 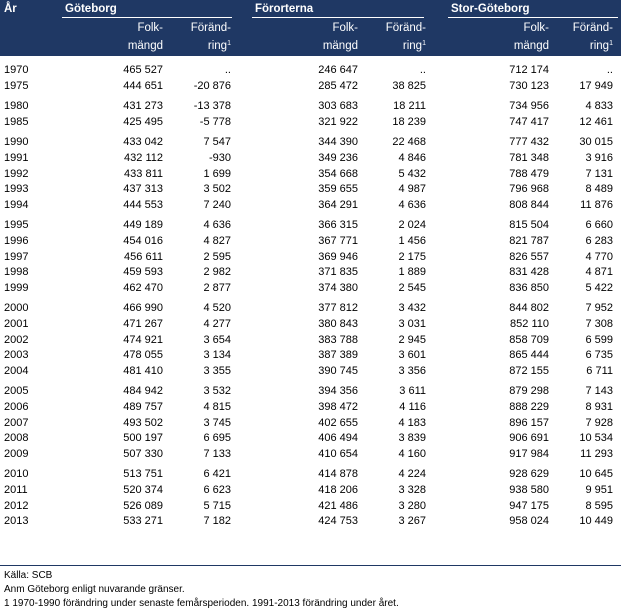 What do you see at coordinates (143, 272) in the screenshot?
I see `value-cell: 459 593` at bounding box center [143, 272].